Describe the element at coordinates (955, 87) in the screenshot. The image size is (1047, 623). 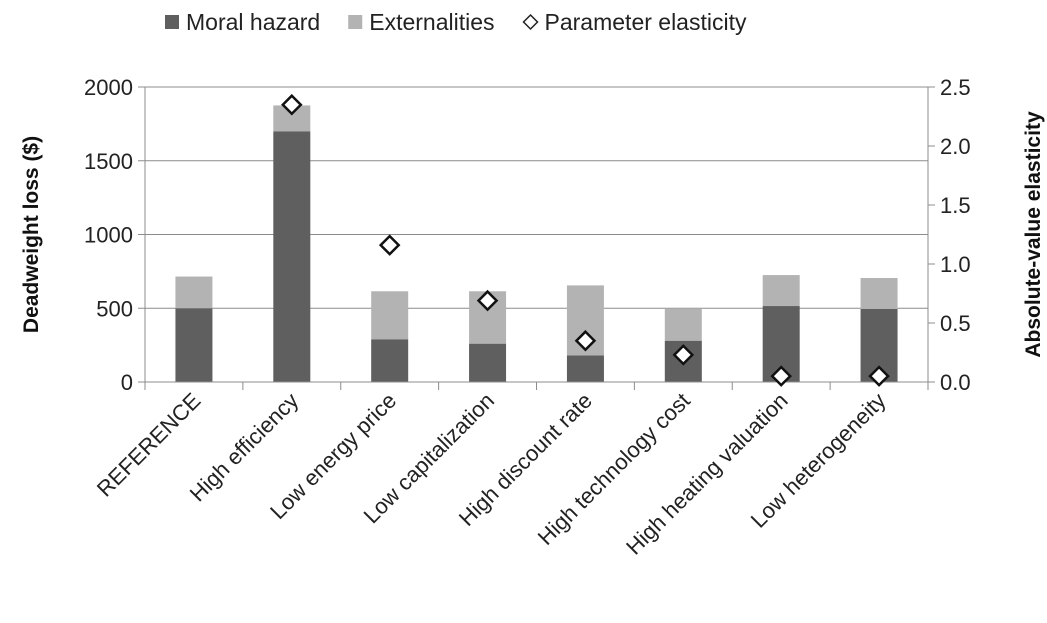
I see `right-tick-label: 2.5` at that location.